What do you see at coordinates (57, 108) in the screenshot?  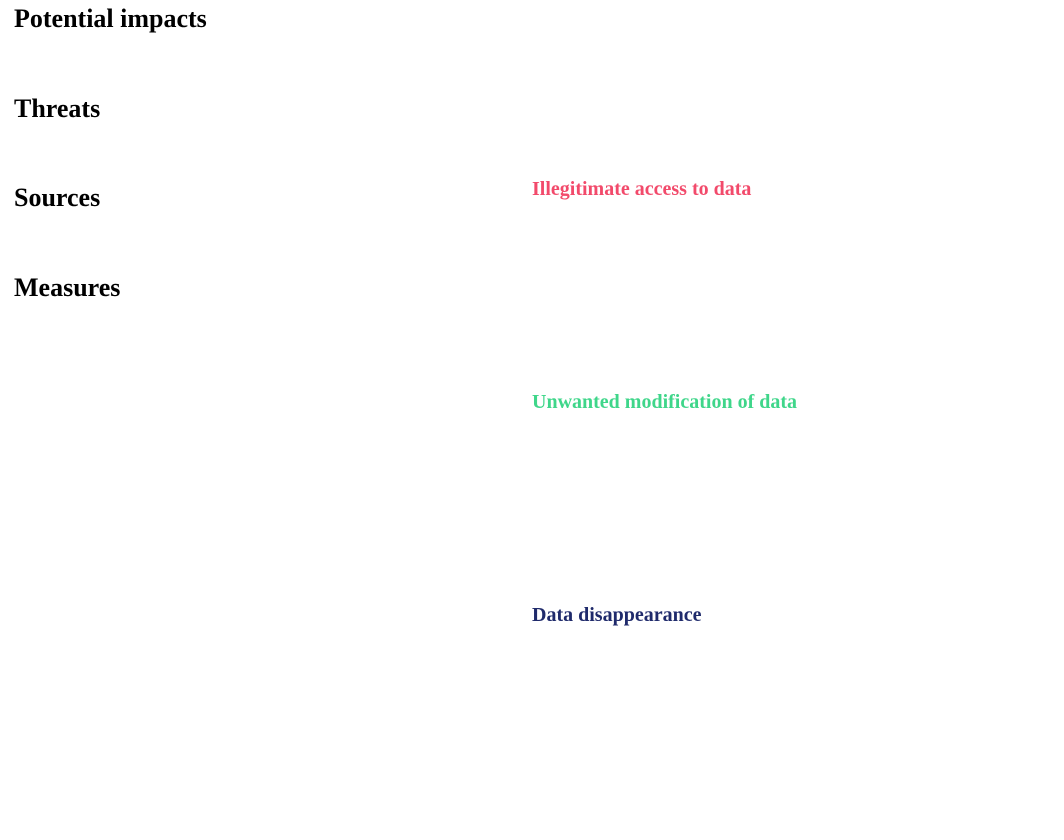 I see `threats-heading: Threats` at bounding box center [57, 108].